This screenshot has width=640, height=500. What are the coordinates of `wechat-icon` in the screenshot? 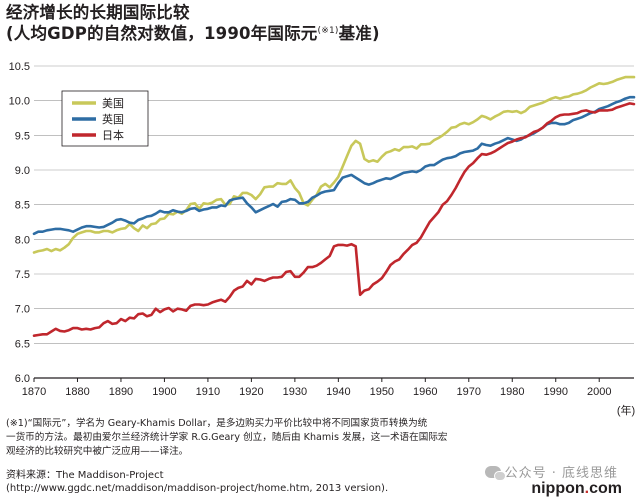 It's located at (495, 473).